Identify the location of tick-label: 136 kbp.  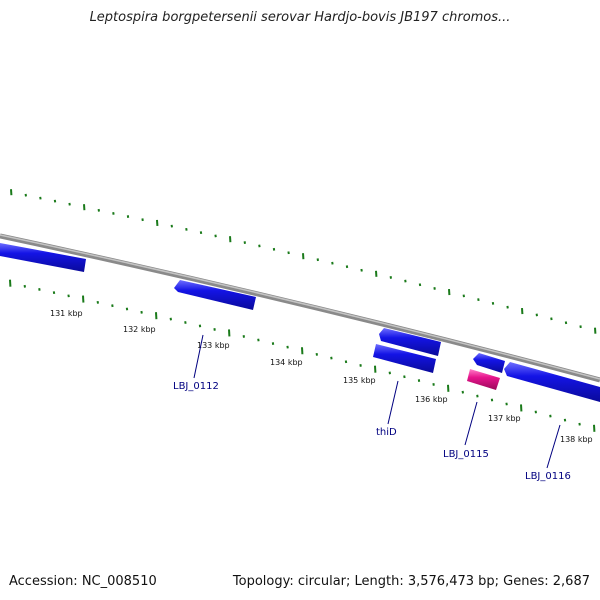
(431, 399).